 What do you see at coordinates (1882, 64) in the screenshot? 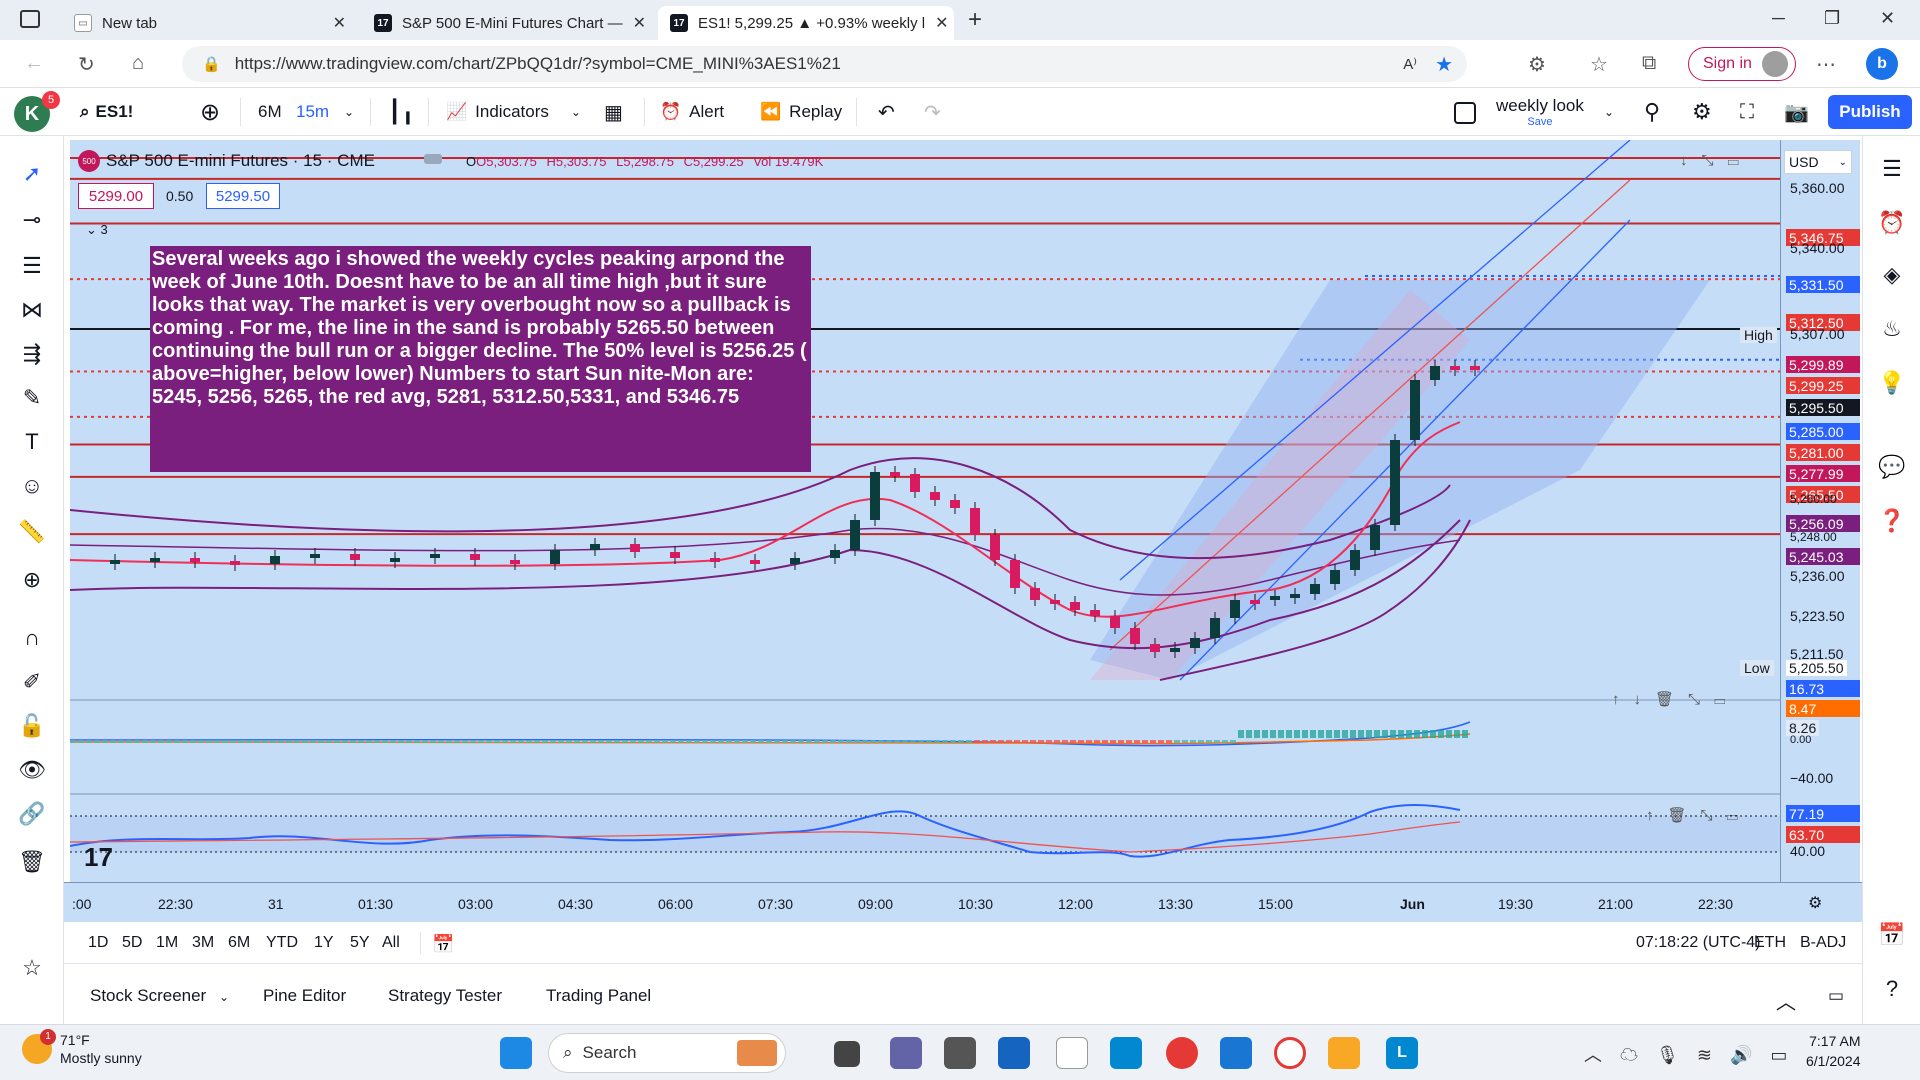
I see `bing-icon: b` at bounding box center [1882, 64].